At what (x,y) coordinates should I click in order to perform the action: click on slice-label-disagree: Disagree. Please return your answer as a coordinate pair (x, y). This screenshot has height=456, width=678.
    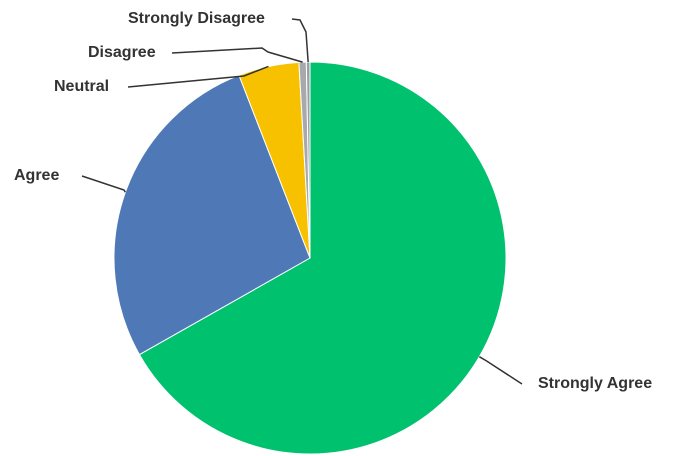
    Looking at the image, I should click on (122, 52).